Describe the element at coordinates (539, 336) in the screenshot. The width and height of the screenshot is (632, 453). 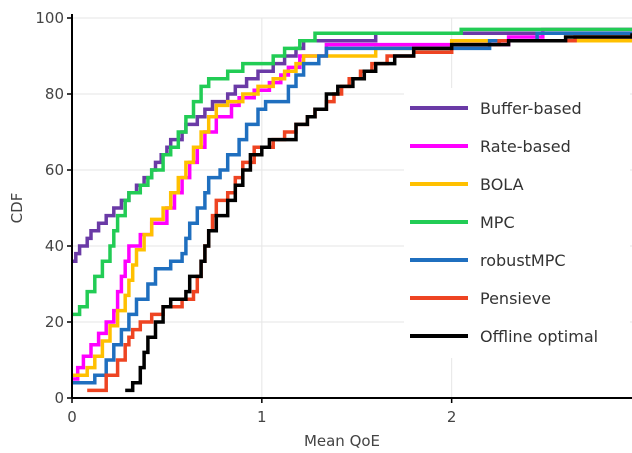
I see `legend-label: Offline optimal` at that location.